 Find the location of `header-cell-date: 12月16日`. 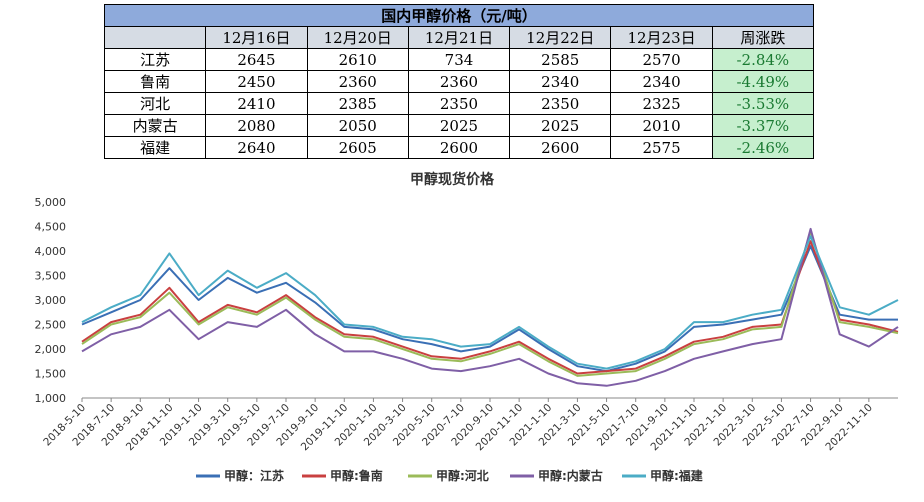

header-cell-date: 12月16日 is located at coordinates (256, 37).